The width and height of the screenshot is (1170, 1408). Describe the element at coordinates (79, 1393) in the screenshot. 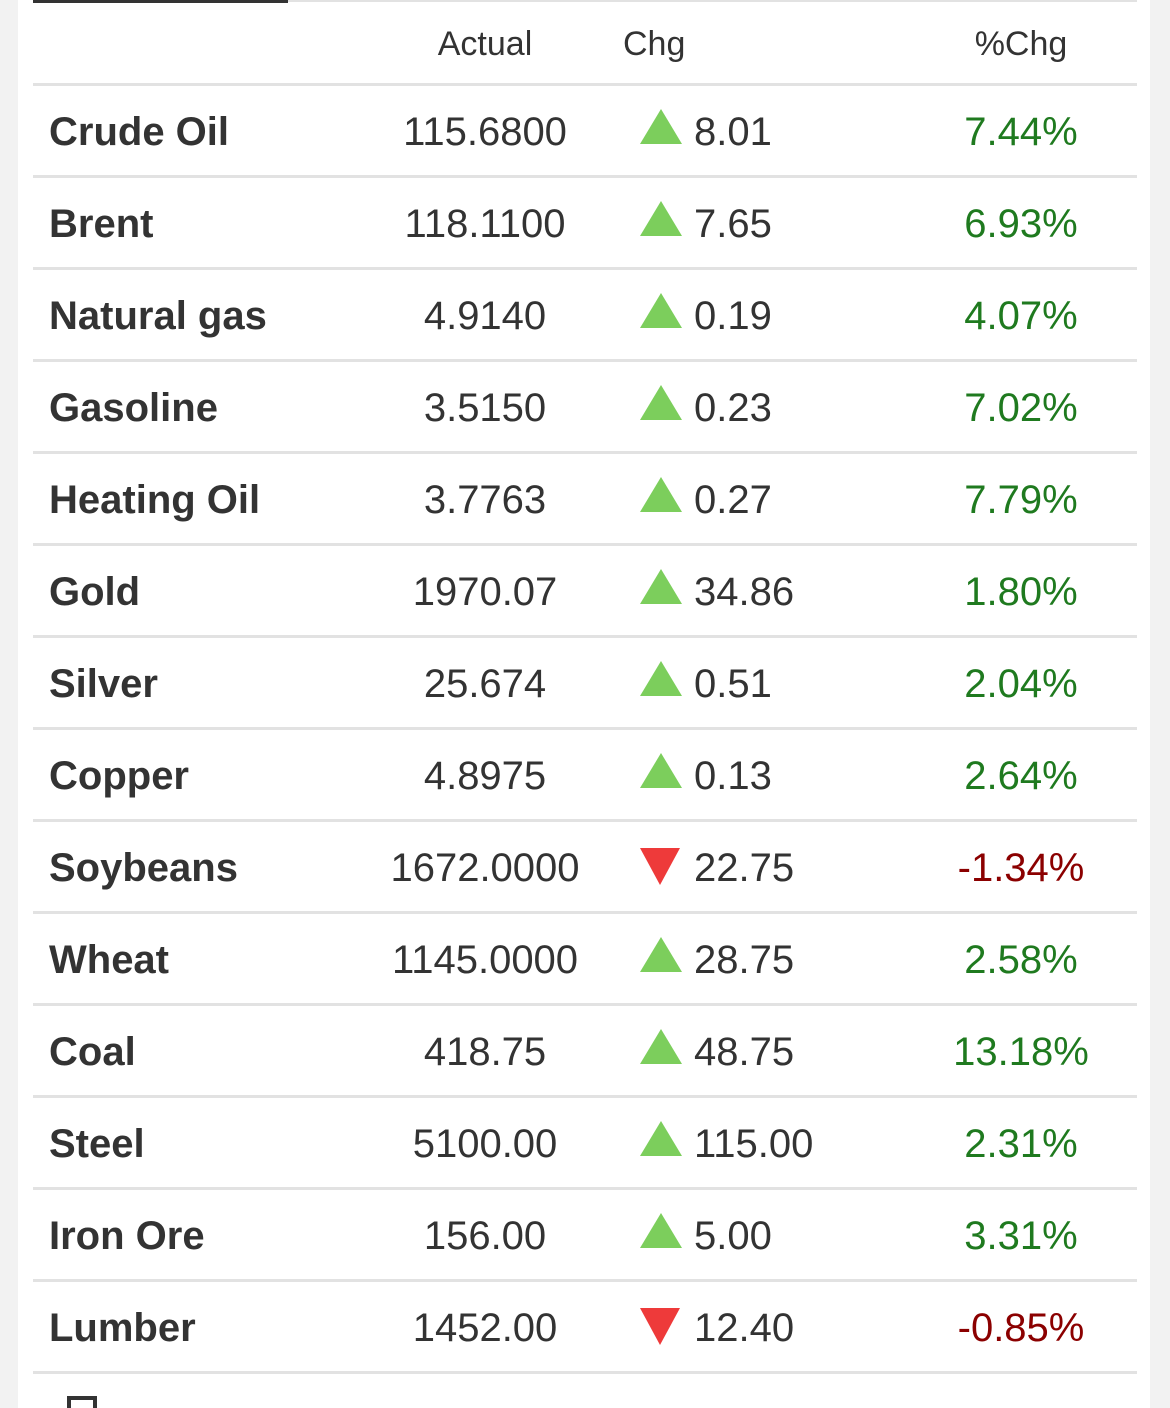

I see `next-row-cutoff` at that location.